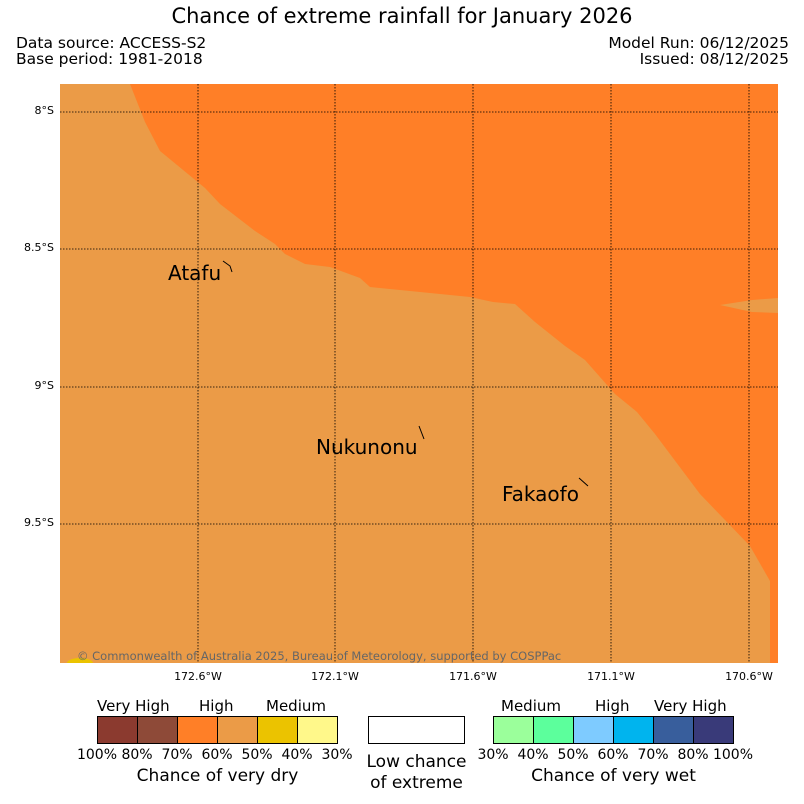  Describe the element at coordinates (367, 447) in the screenshot. I see `place-label-nukunonu: Nukunonu` at that location.